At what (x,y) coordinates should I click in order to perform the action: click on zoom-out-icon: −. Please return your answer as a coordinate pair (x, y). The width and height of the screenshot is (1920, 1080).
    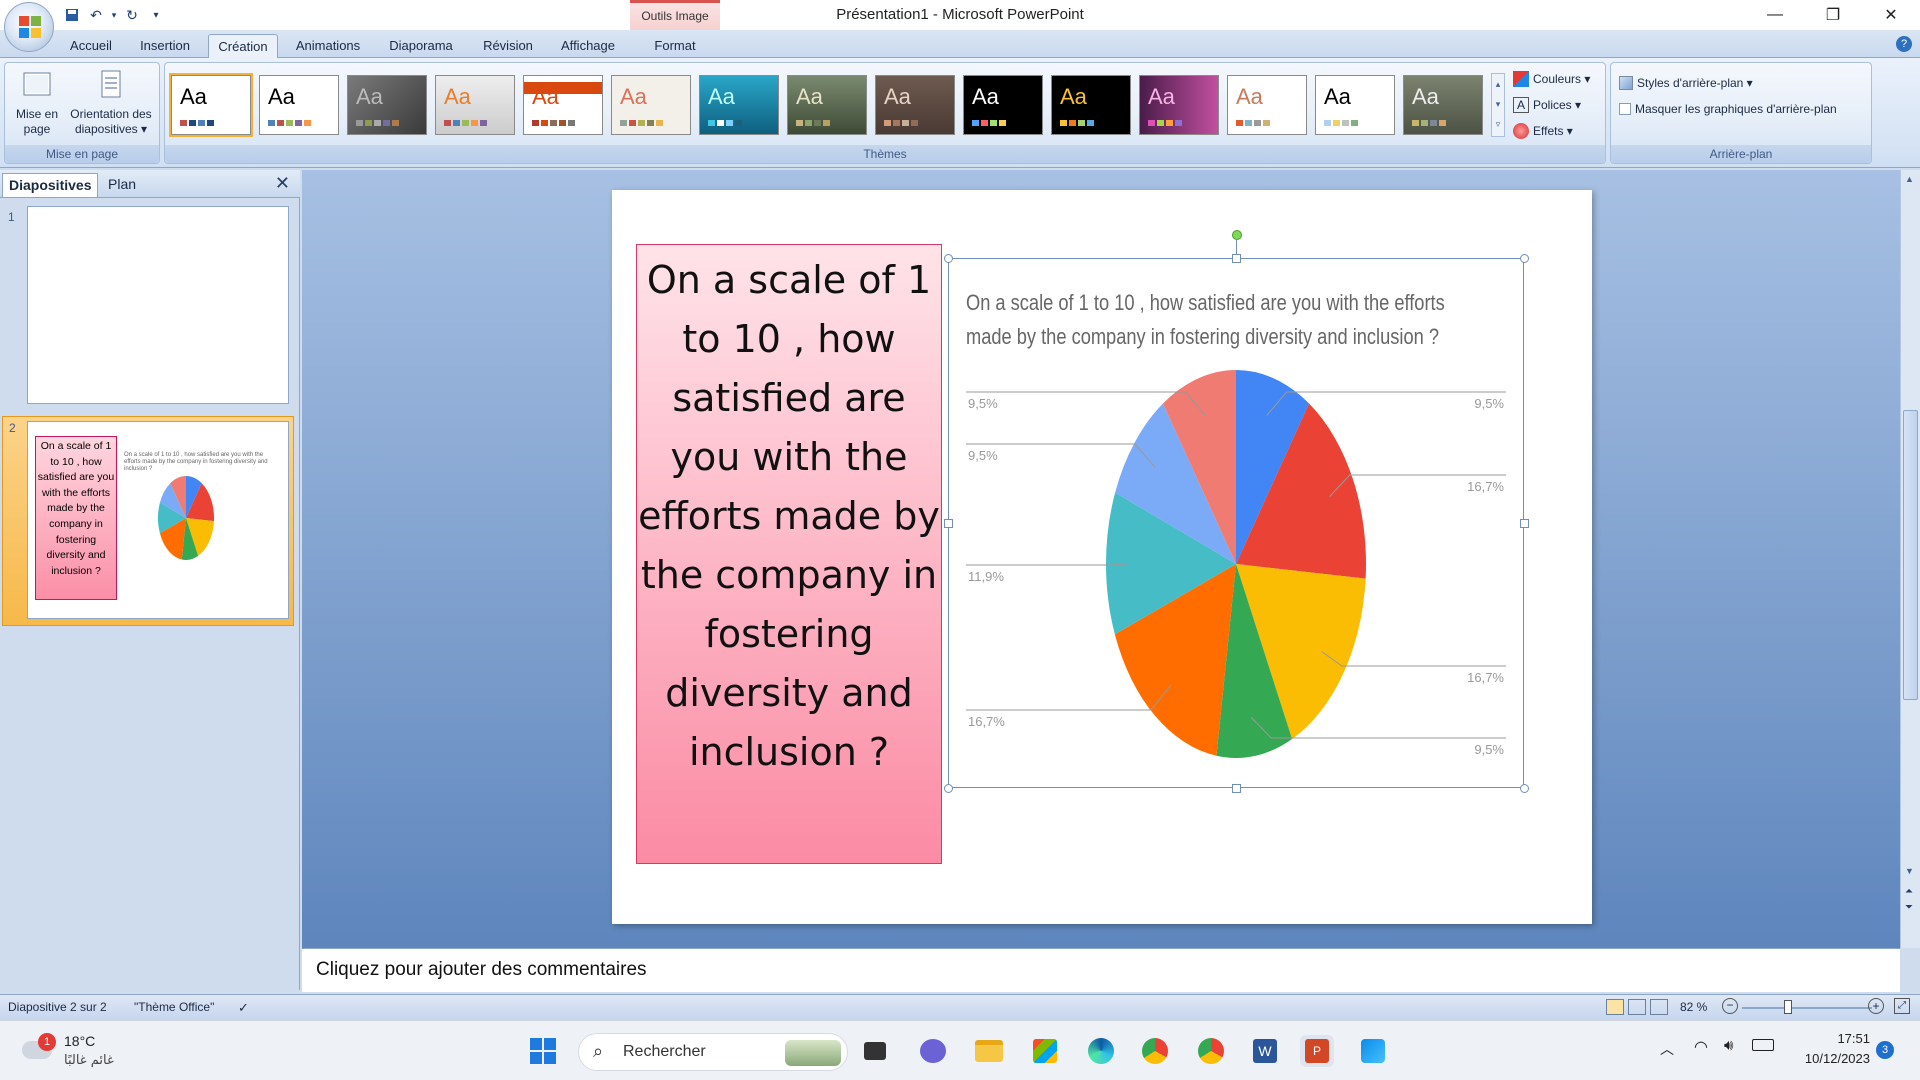
    Looking at the image, I should click on (1730, 1006).